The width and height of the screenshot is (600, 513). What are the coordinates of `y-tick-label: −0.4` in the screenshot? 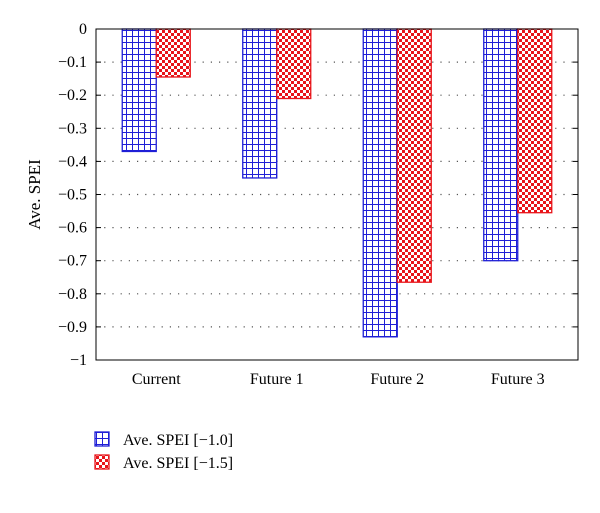 It's located at (72, 161).